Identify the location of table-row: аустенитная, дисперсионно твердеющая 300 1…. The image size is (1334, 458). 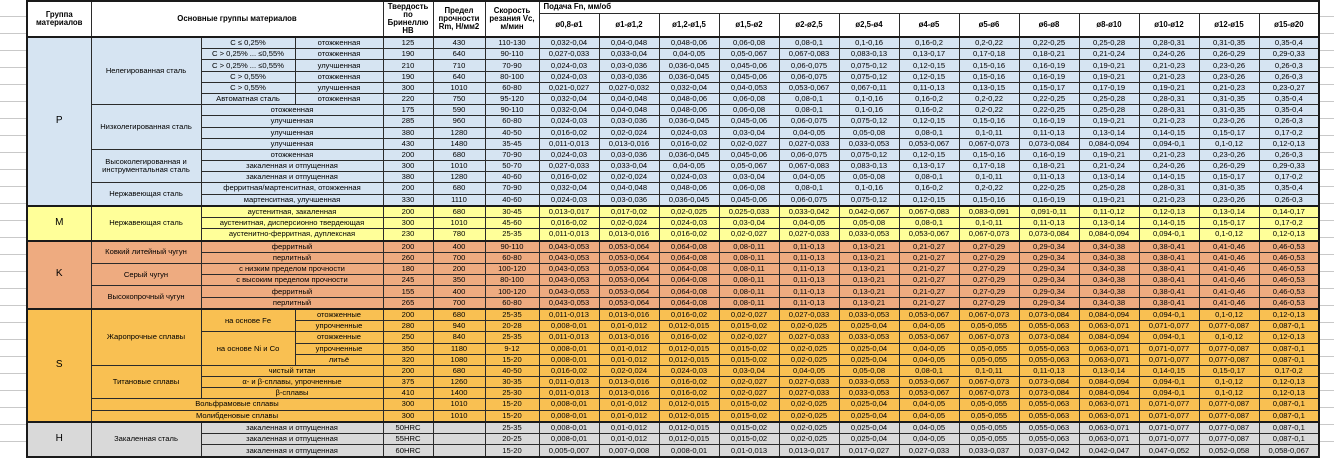
(673, 223).